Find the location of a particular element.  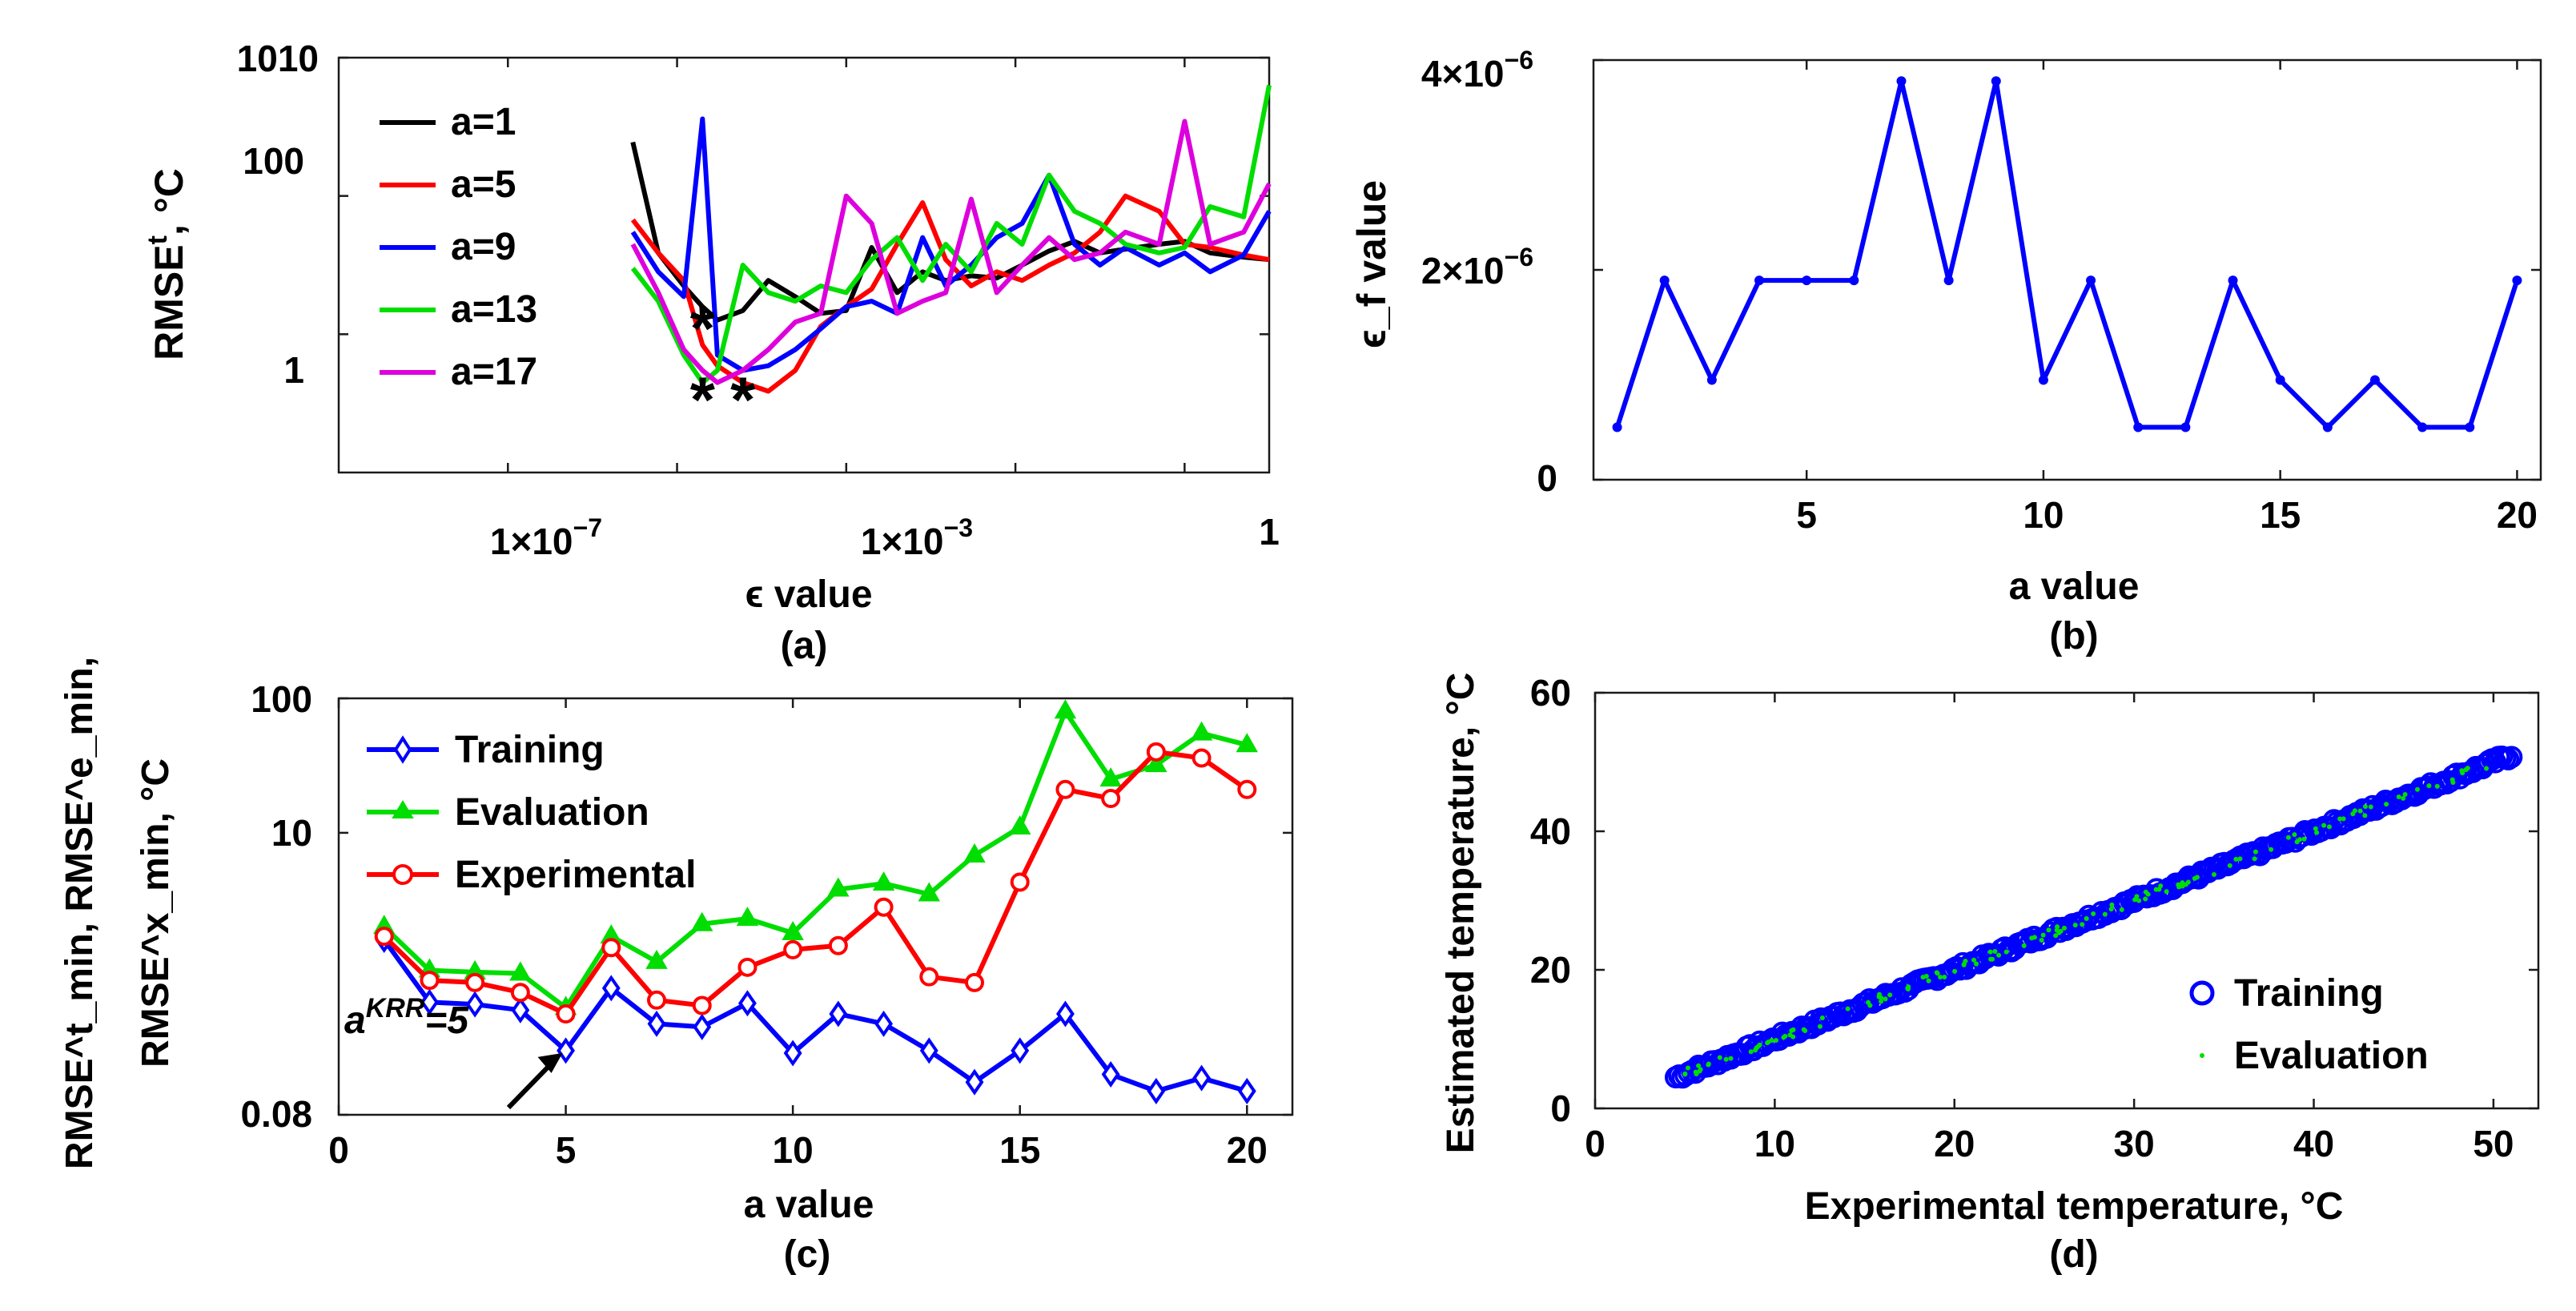

ytick-label-c-10: 10 is located at coordinates (291, 833).